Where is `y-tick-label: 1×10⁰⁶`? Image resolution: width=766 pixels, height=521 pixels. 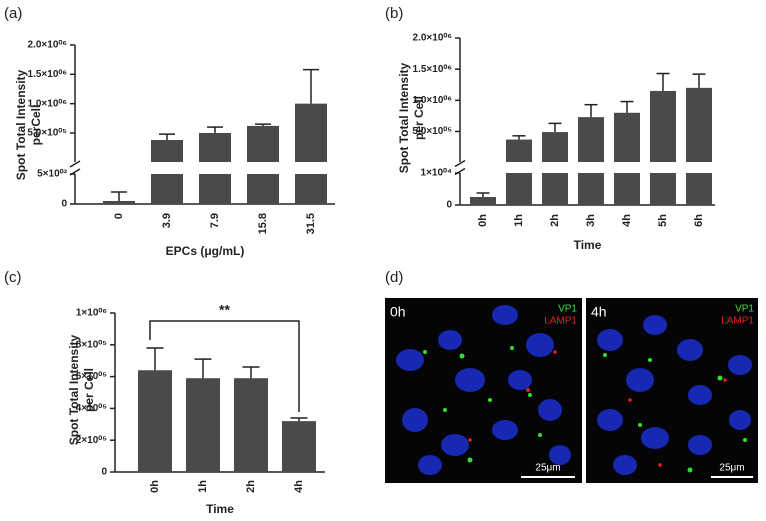
y-tick-label: 1×10⁰⁶ is located at coordinates (91, 313).